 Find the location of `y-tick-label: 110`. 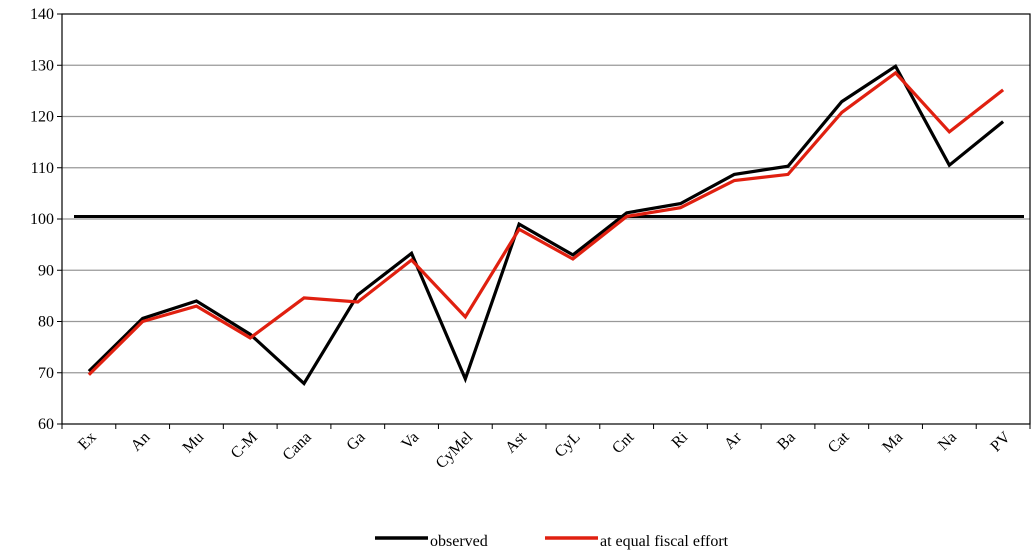

y-tick-label: 110 is located at coordinates (42, 168).